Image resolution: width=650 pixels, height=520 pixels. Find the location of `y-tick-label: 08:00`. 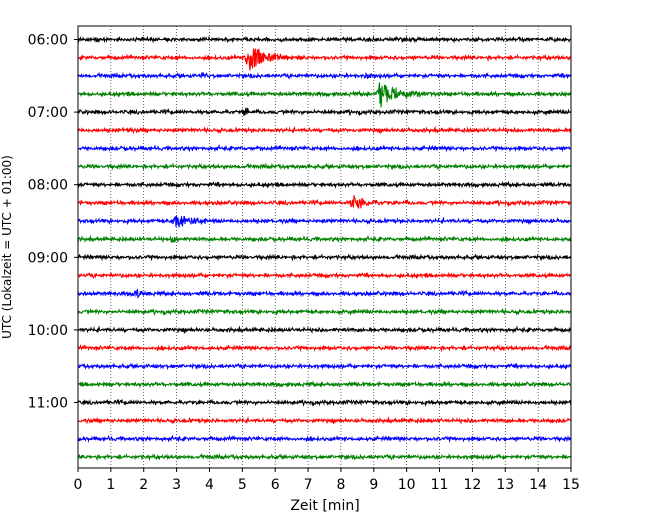

y-tick-label: 08:00 is located at coordinates (48, 186).